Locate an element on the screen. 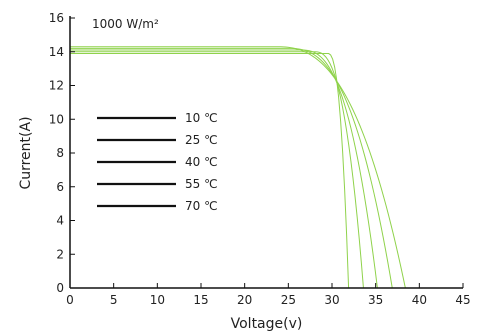 The height and width of the screenshot is (333, 492). legend-label: 70 ℃ is located at coordinates (201, 206).